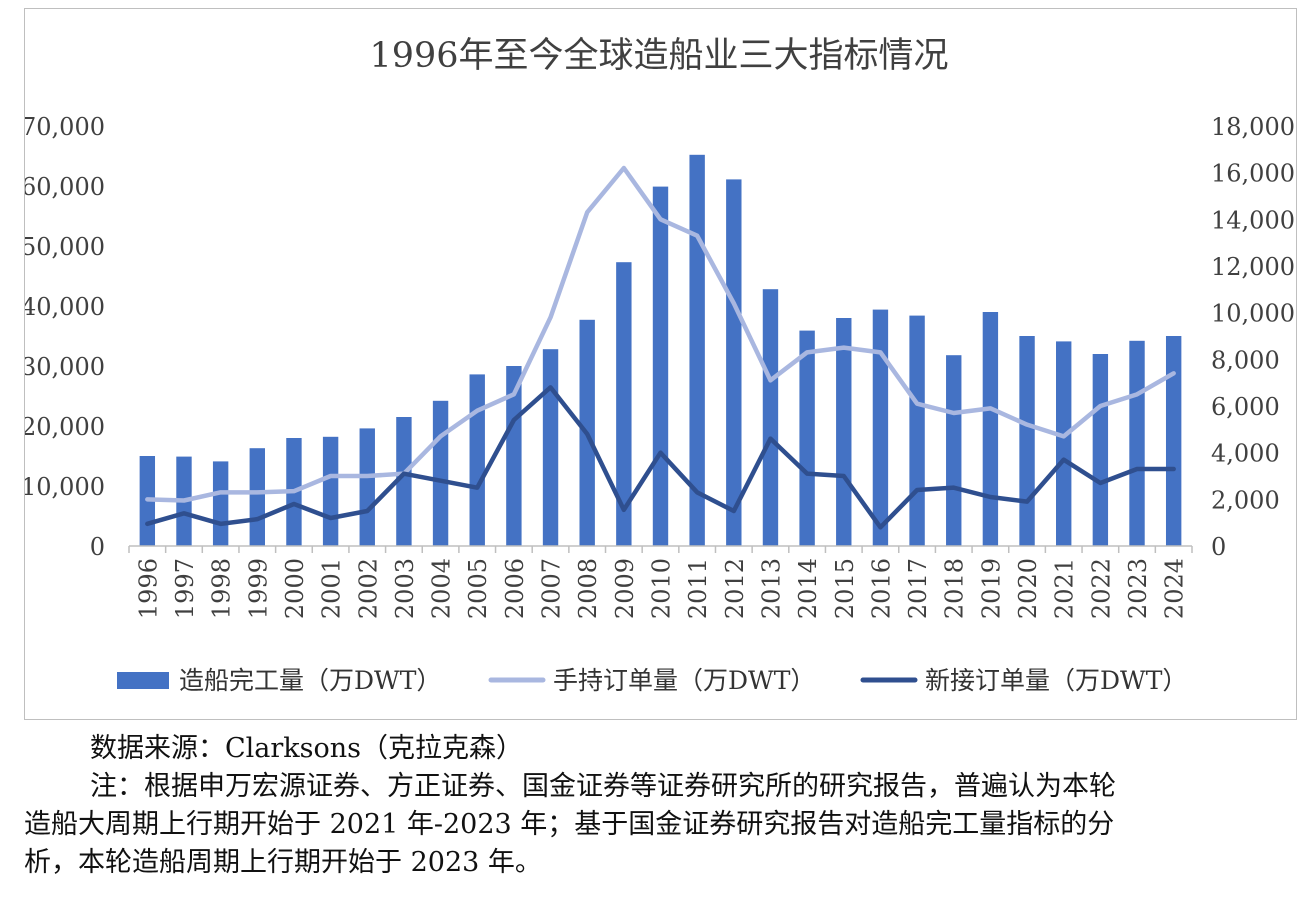  Describe the element at coordinates (1245, 407) in the screenshot. I see `right-tick-label: 6,000` at that location.